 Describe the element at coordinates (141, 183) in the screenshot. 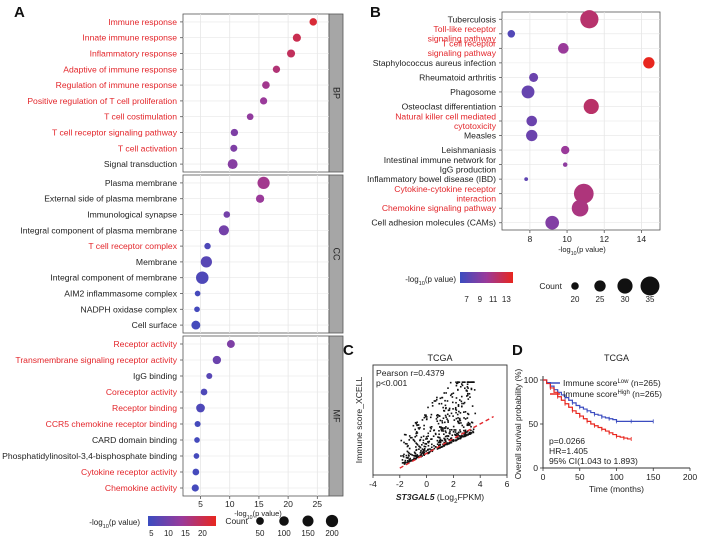

I see `panel-a-term-label: Plasma membrane` at that location.